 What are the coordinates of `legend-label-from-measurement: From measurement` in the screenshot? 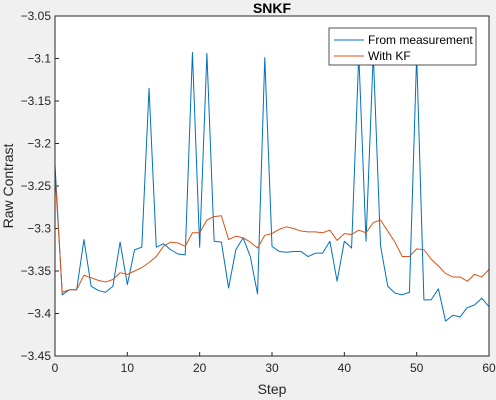 It's located at (420, 40).